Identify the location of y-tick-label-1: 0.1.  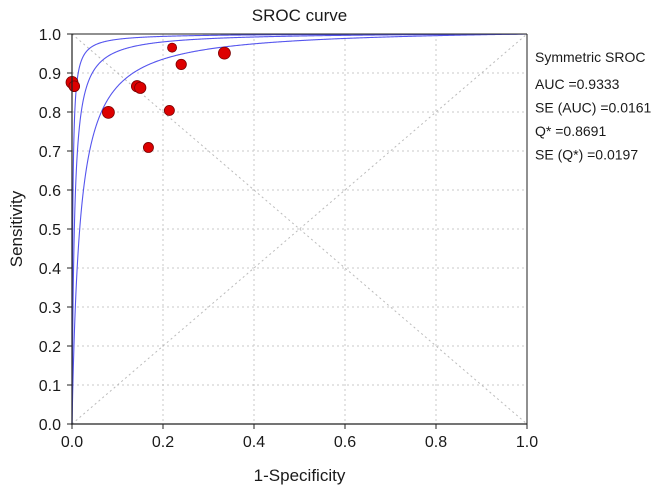
(50, 386).